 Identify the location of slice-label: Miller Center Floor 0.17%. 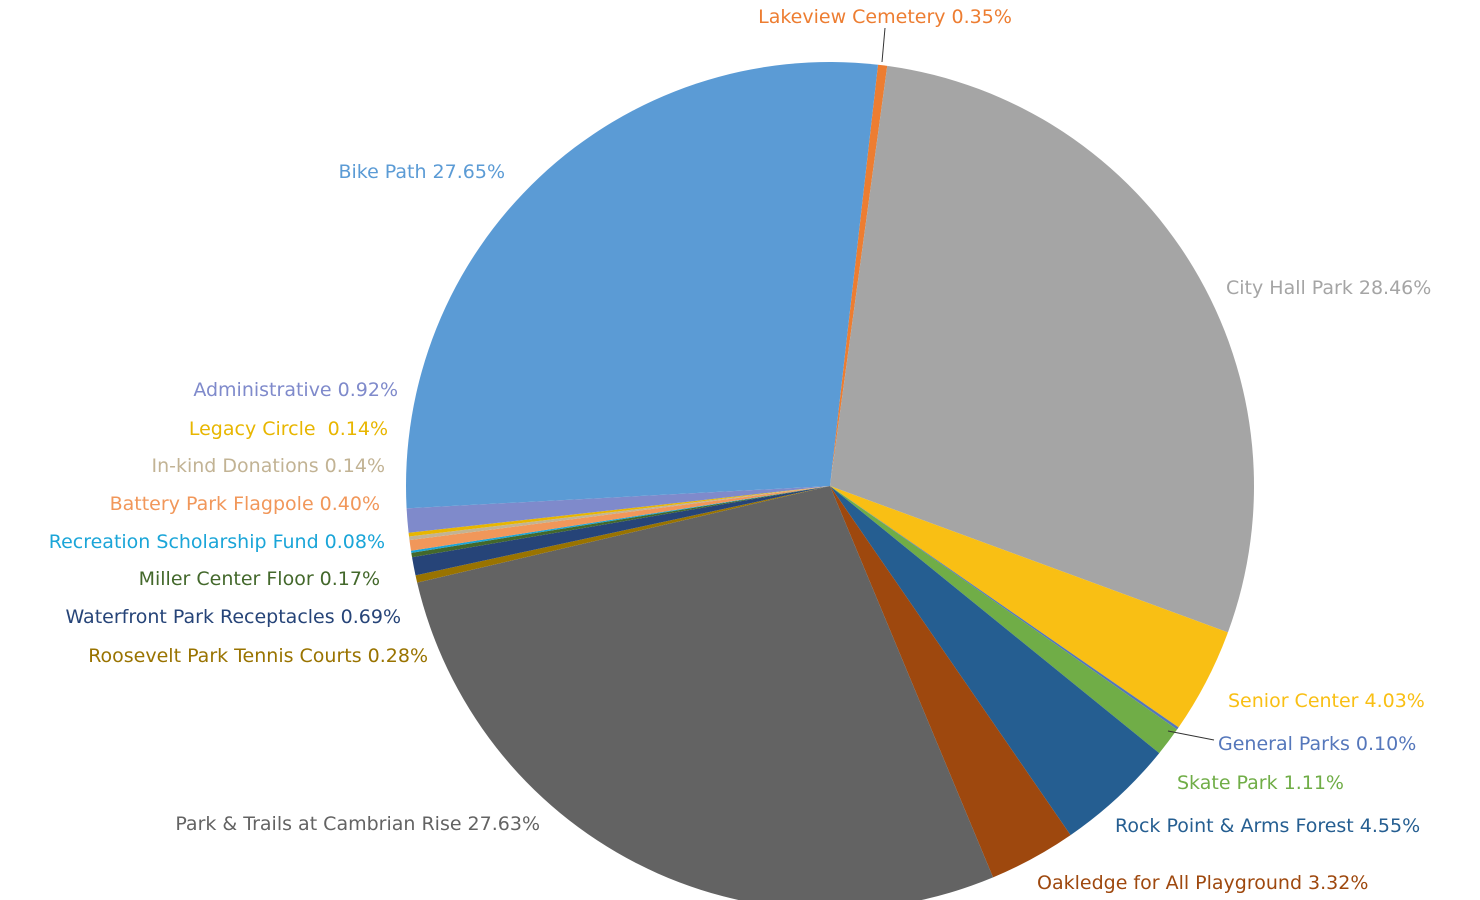
(259, 579).